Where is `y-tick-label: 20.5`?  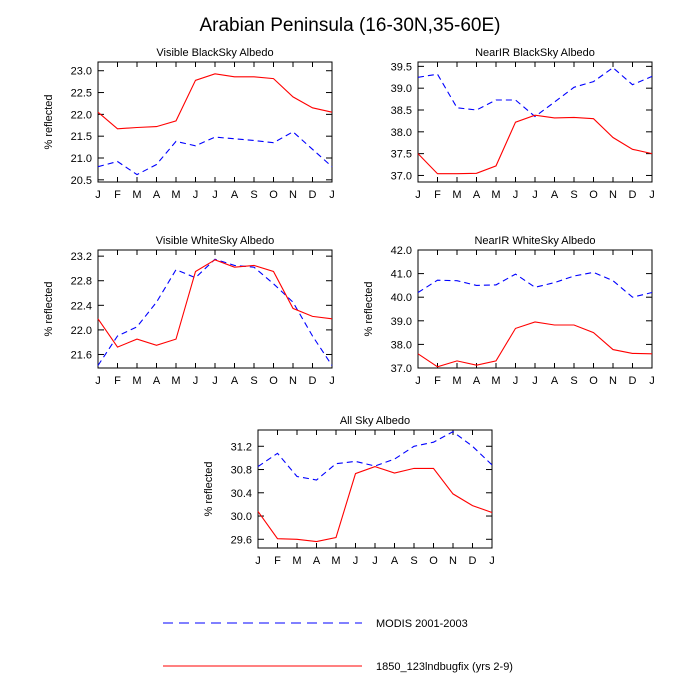 y-tick-label: 20.5 is located at coordinates (81, 181).